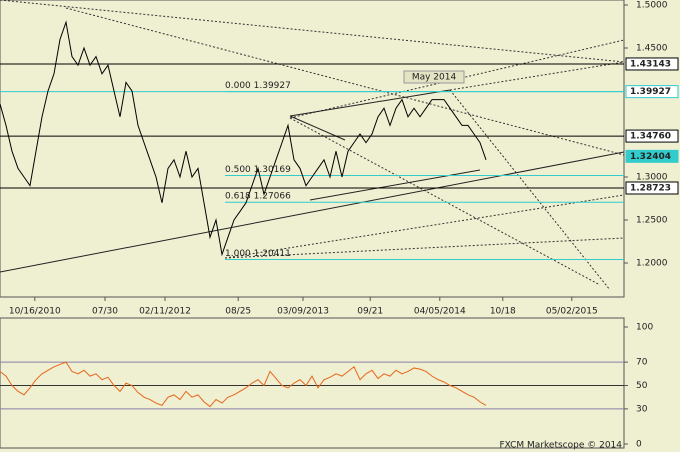 The height and width of the screenshot is (452, 680). I want to click on y-tick-label: 1.2000, so click(652, 264).